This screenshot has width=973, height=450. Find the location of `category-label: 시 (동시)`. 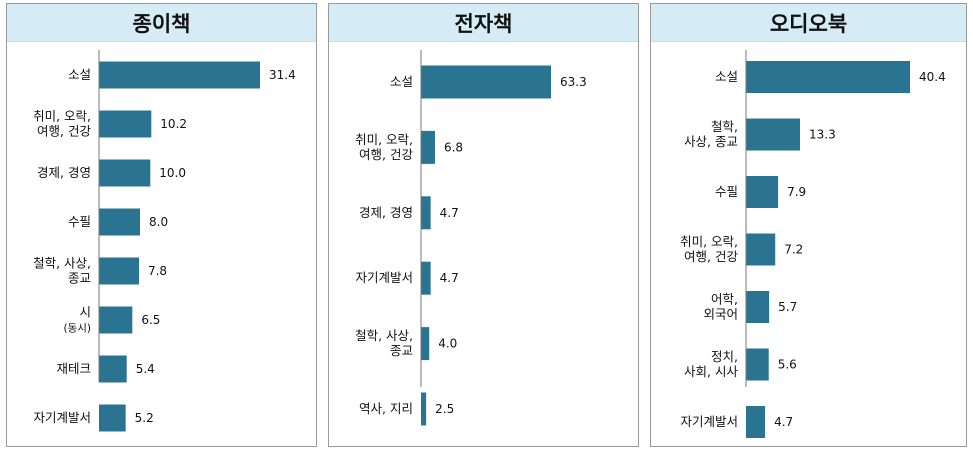

category-label: 시 (동시) is located at coordinates (77, 320).